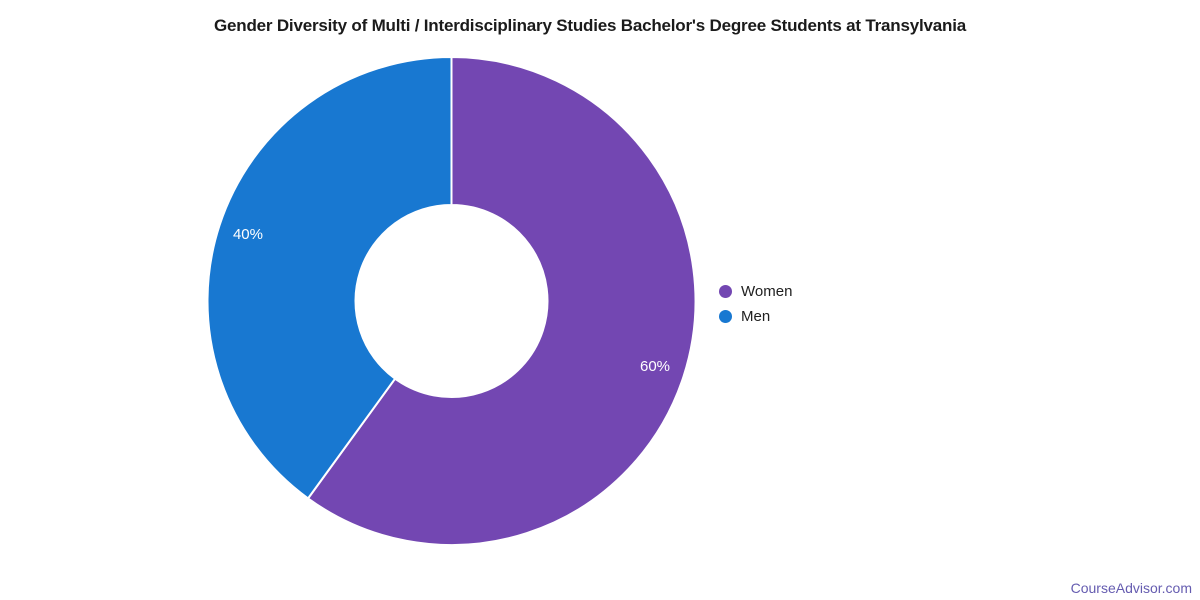  I want to click on legend-item-men: Men, so click(755, 316).